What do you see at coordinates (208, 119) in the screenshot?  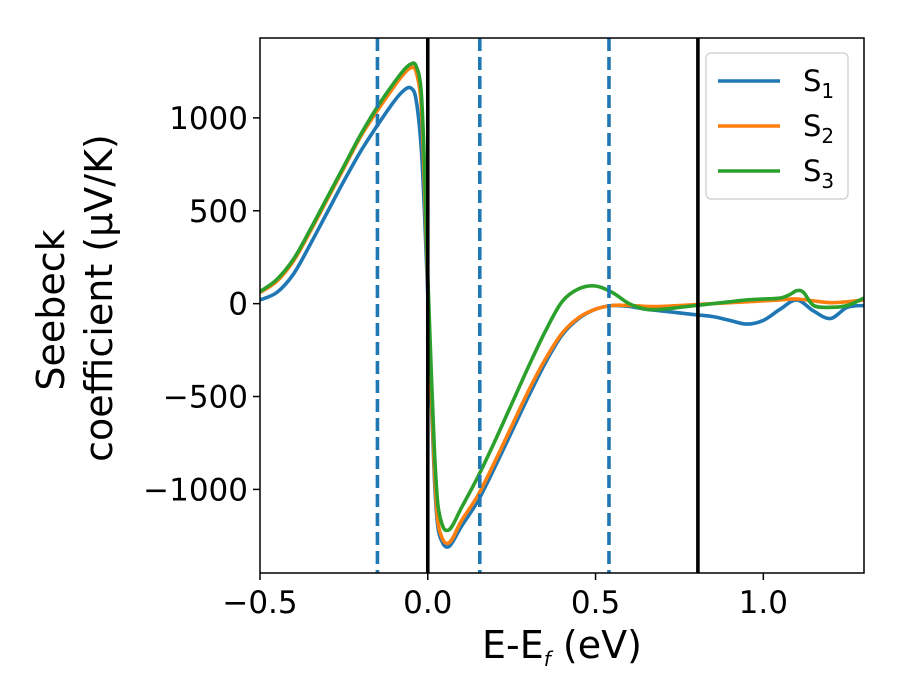 I see `y-tick-label: 1000` at bounding box center [208, 119].